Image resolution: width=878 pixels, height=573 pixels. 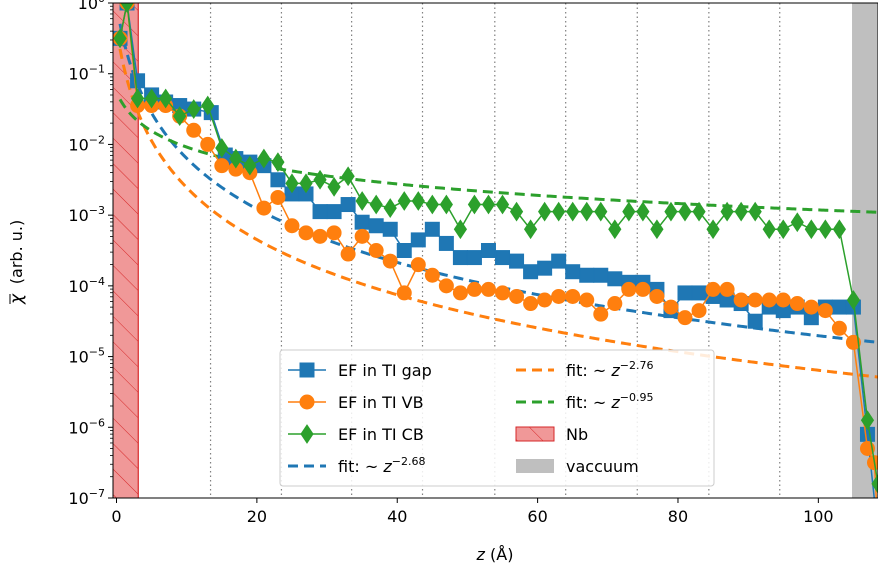 What do you see at coordinates (472, 512) in the screenshot?
I see `x-axis-ticks: 0 20 40 60 80 100` at bounding box center [472, 512].